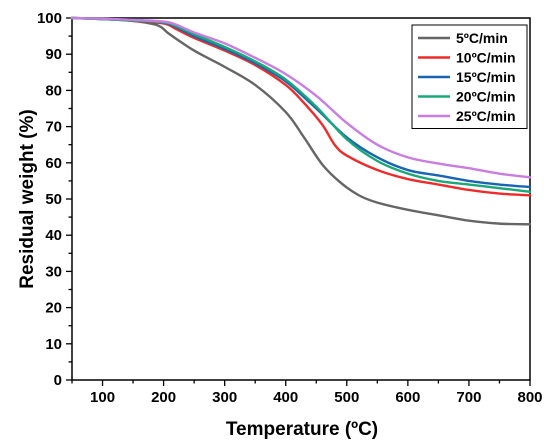 The width and height of the screenshot is (550, 444). What do you see at coordinates (407, 397) in the screenshot?
I see `x-tick-label: 600` at bounding box center [407, 397].